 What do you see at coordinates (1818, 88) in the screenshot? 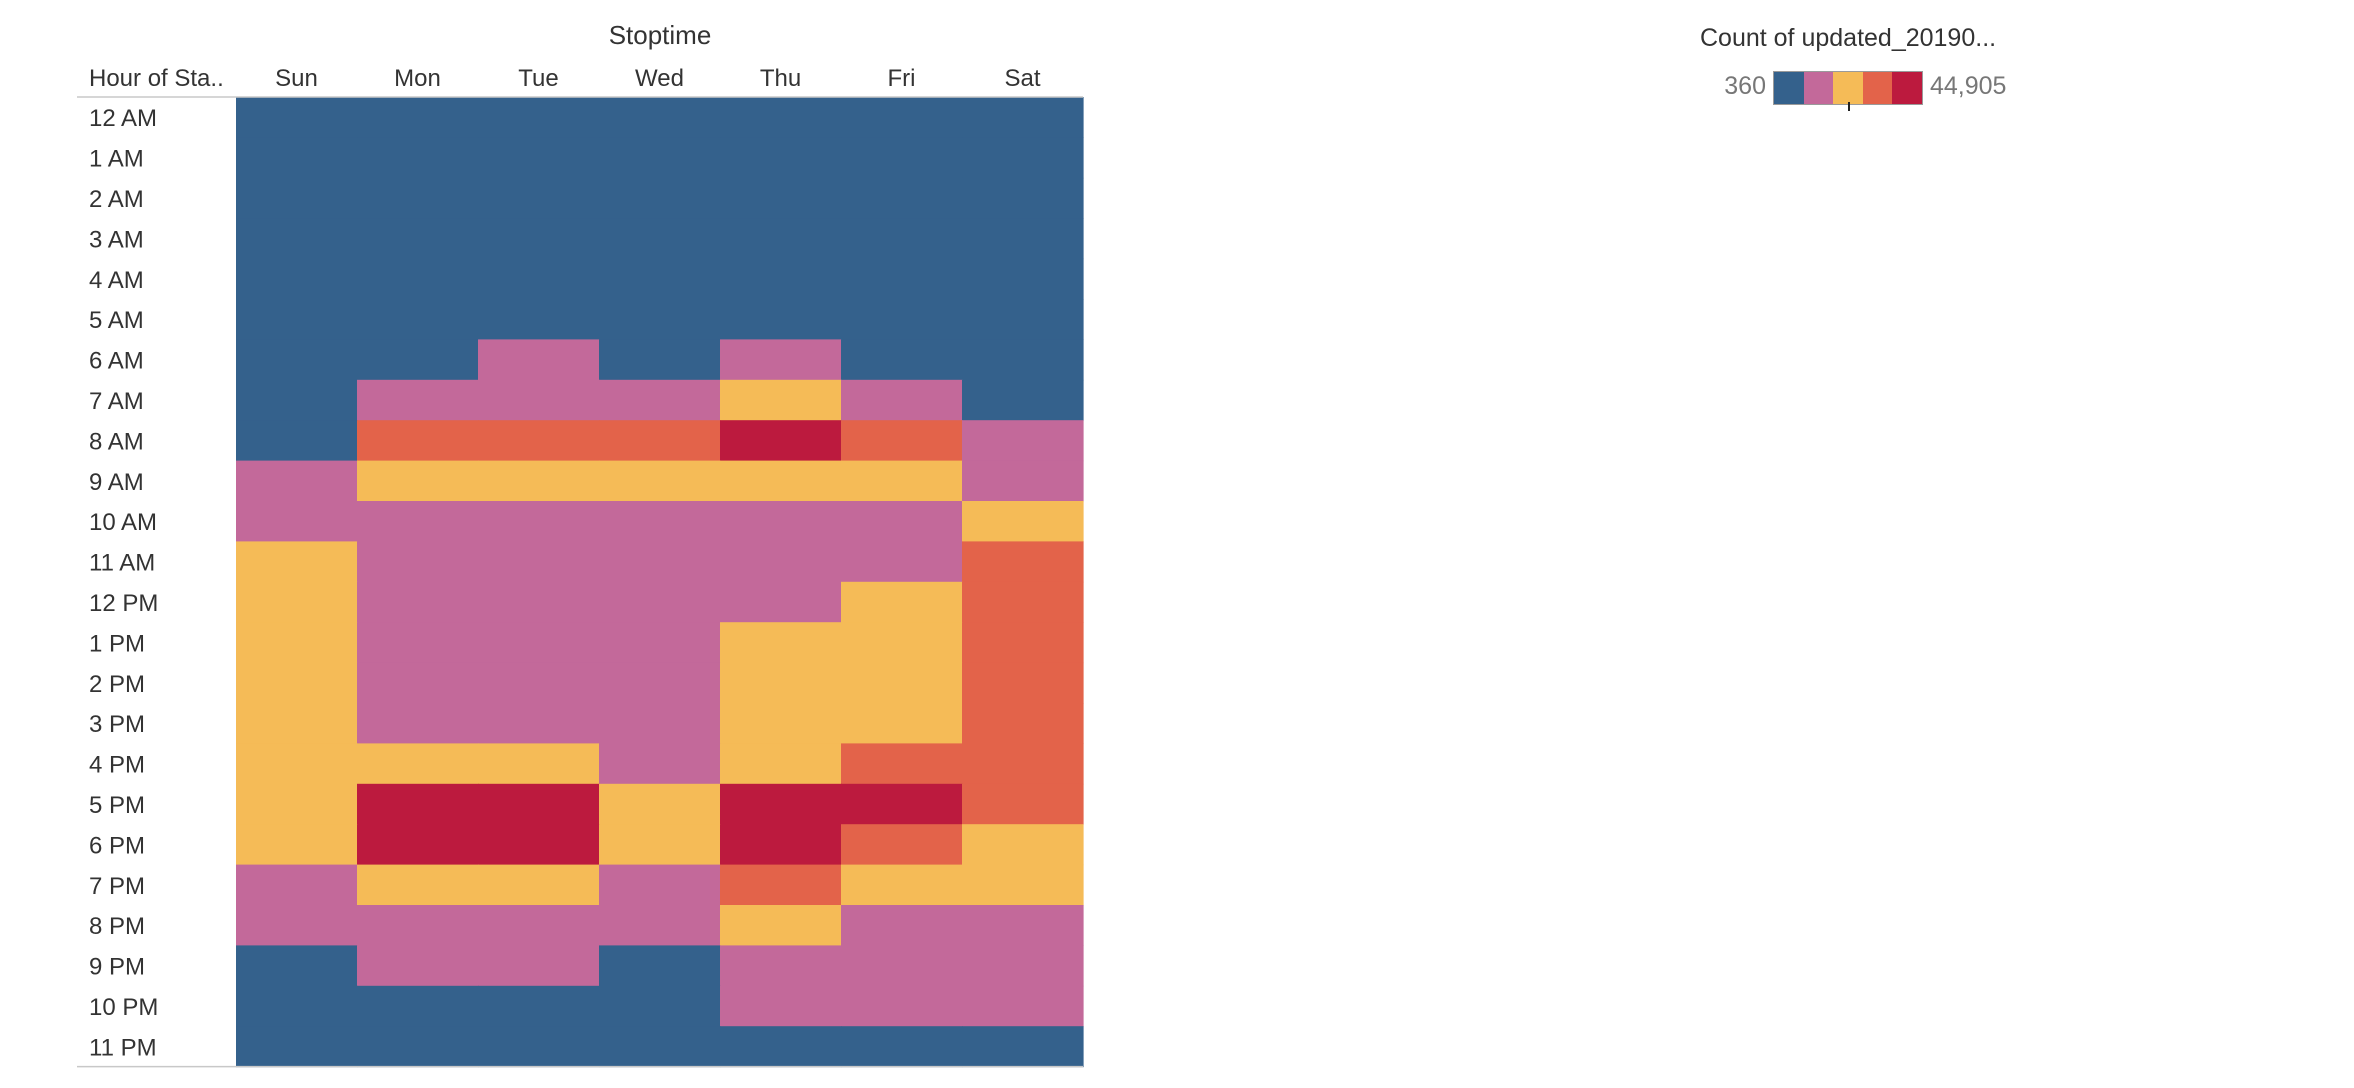
I see `legend-swatch` at bounding box center [1818, 88].